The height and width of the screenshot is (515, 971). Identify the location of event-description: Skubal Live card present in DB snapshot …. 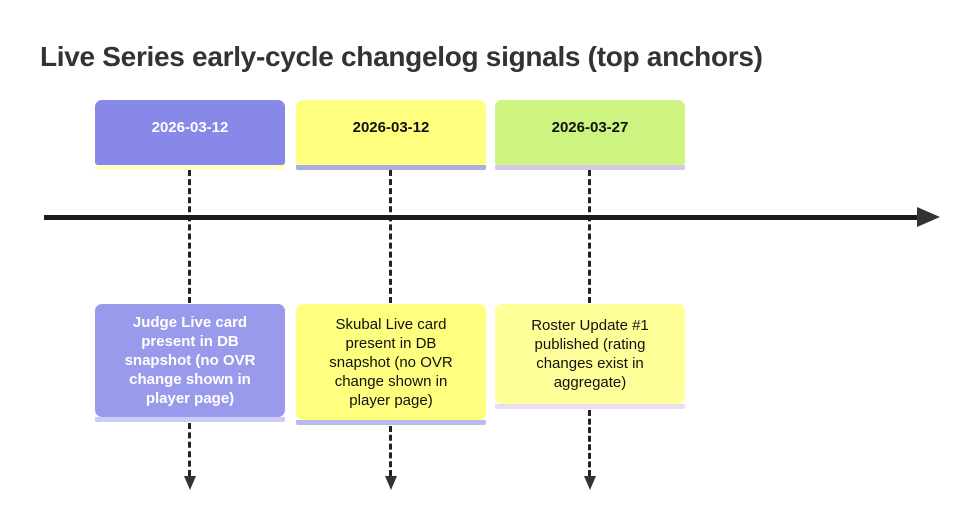
(391, 362).